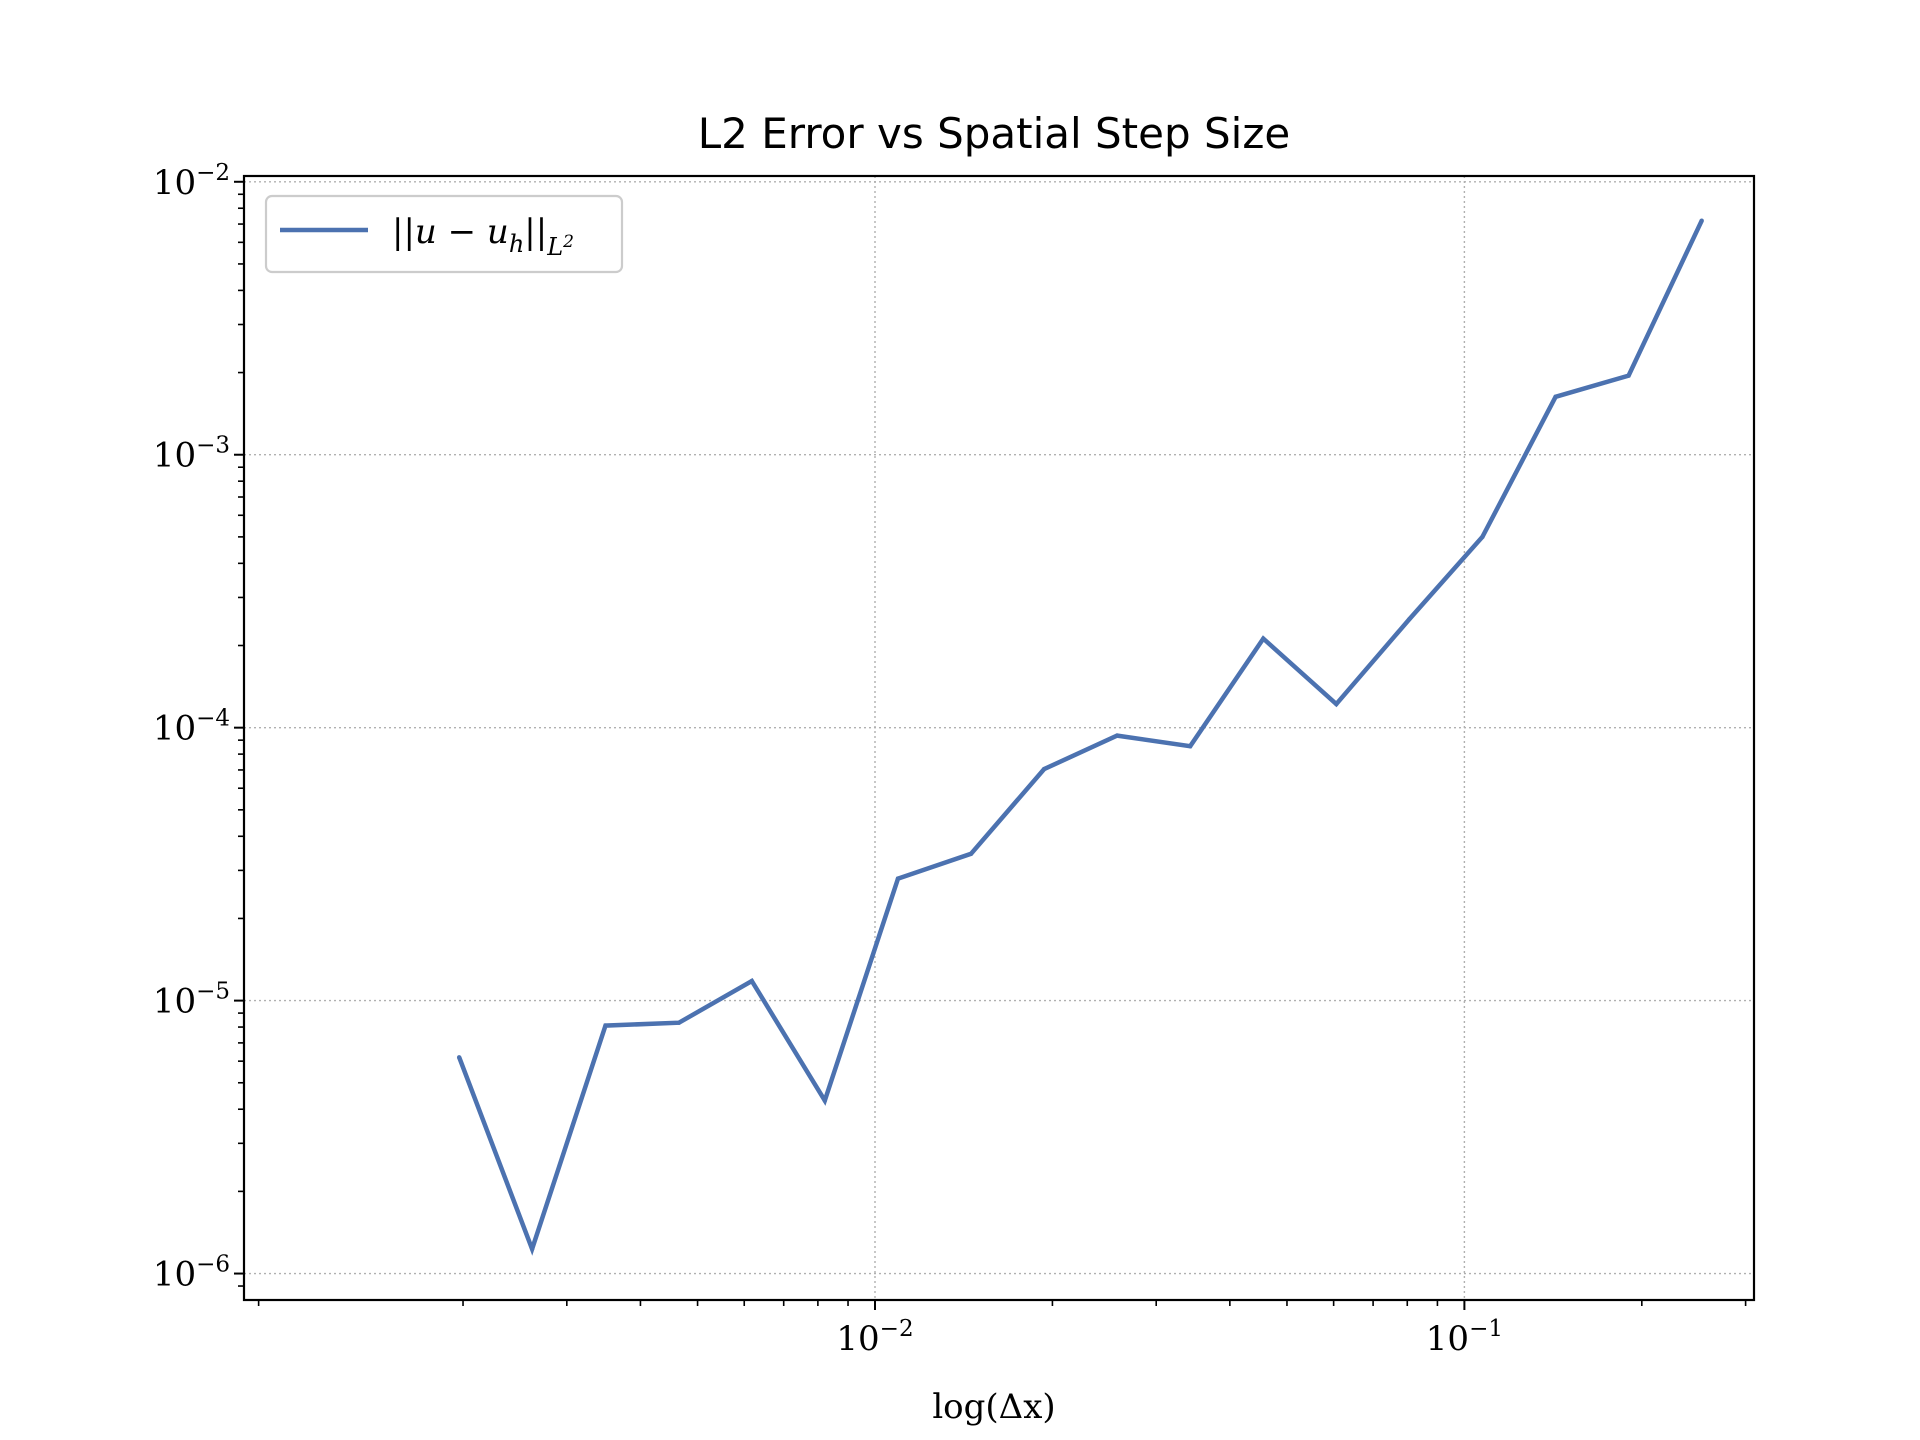 This screenshot has width=1920, height=1440. I want to click on legend: ||u − uh||L2, so click(444, 234).